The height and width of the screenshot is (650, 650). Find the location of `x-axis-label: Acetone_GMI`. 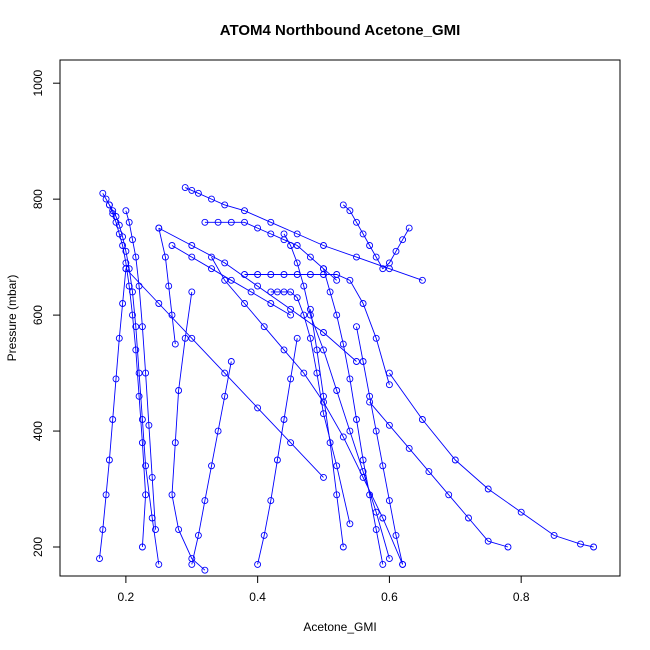

x-axis-label: Acetone_GMI is located at coordinates (339, 627).